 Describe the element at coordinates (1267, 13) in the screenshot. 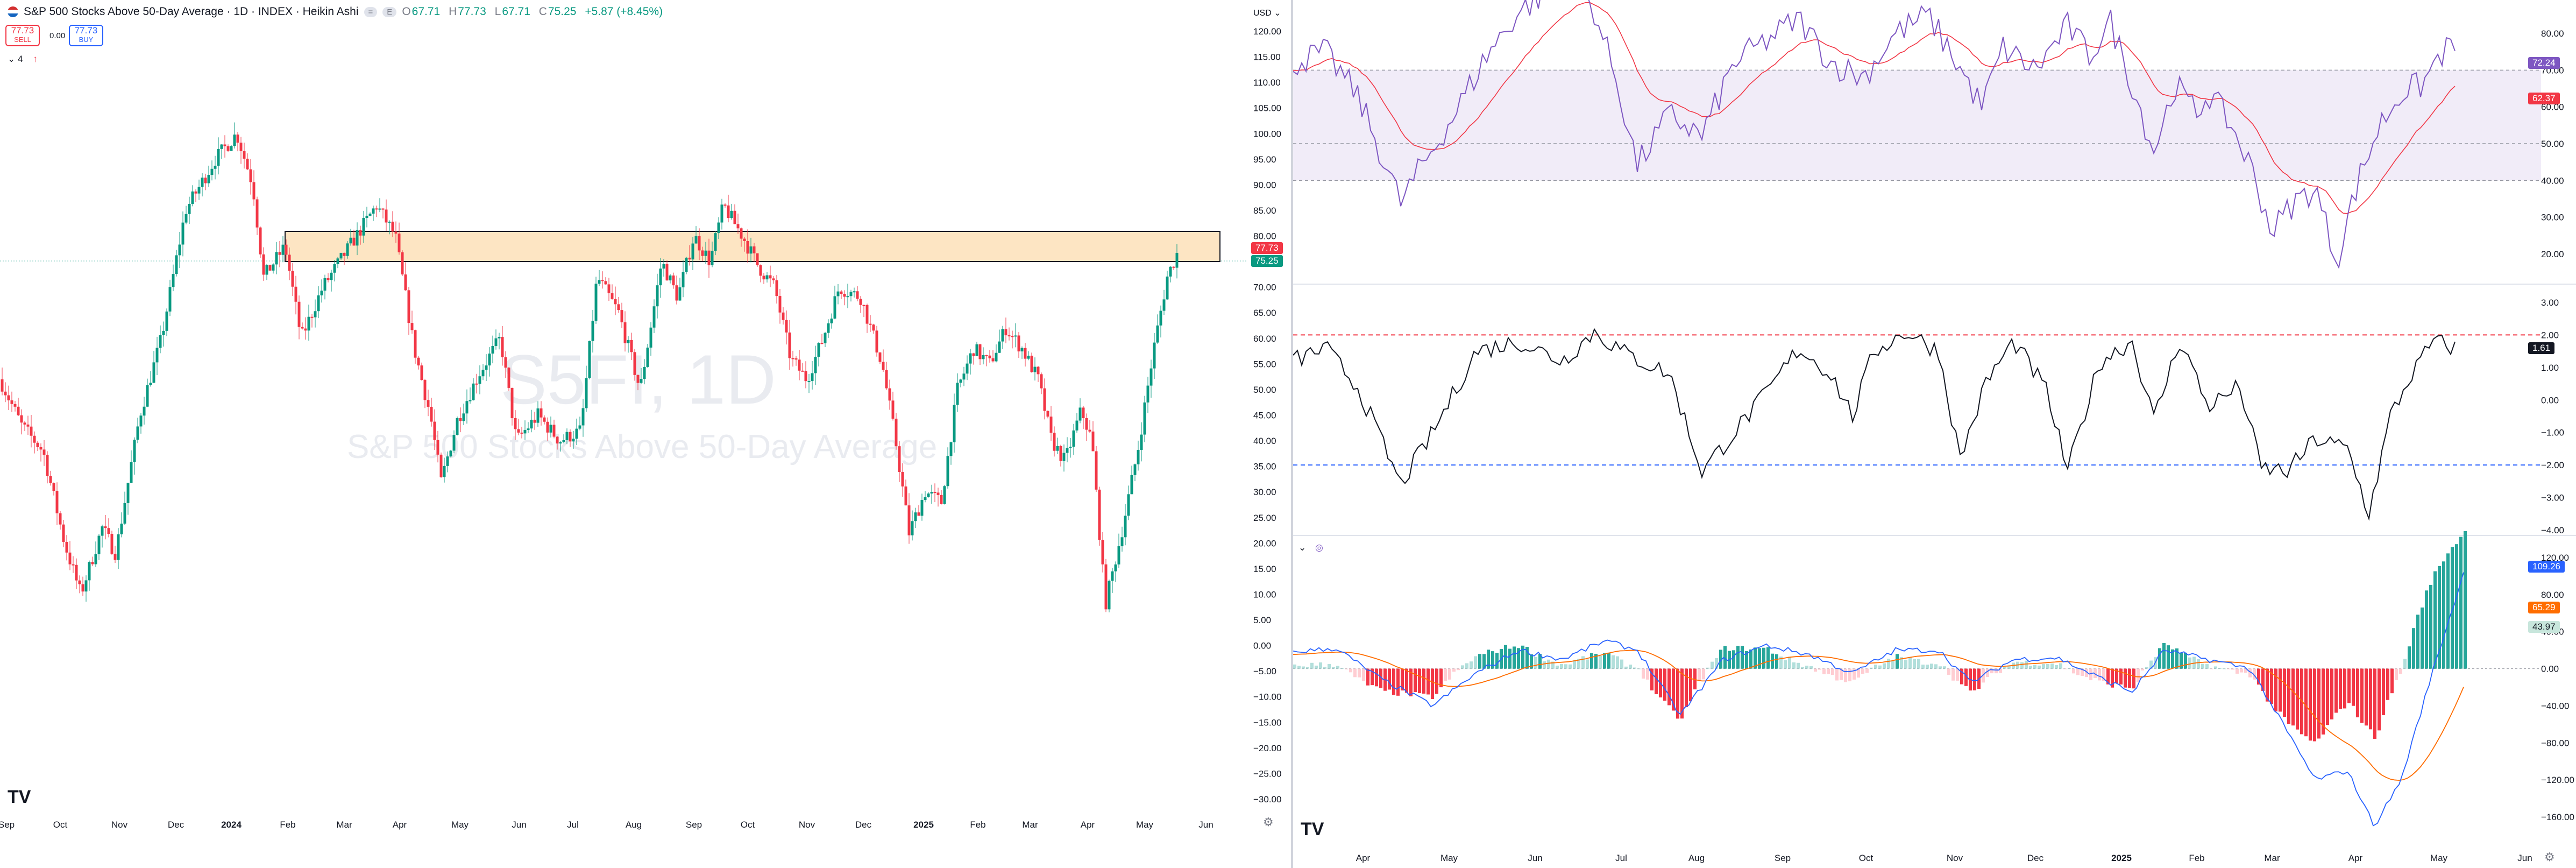

I see `currency-selector: USD ⌄` at that location.